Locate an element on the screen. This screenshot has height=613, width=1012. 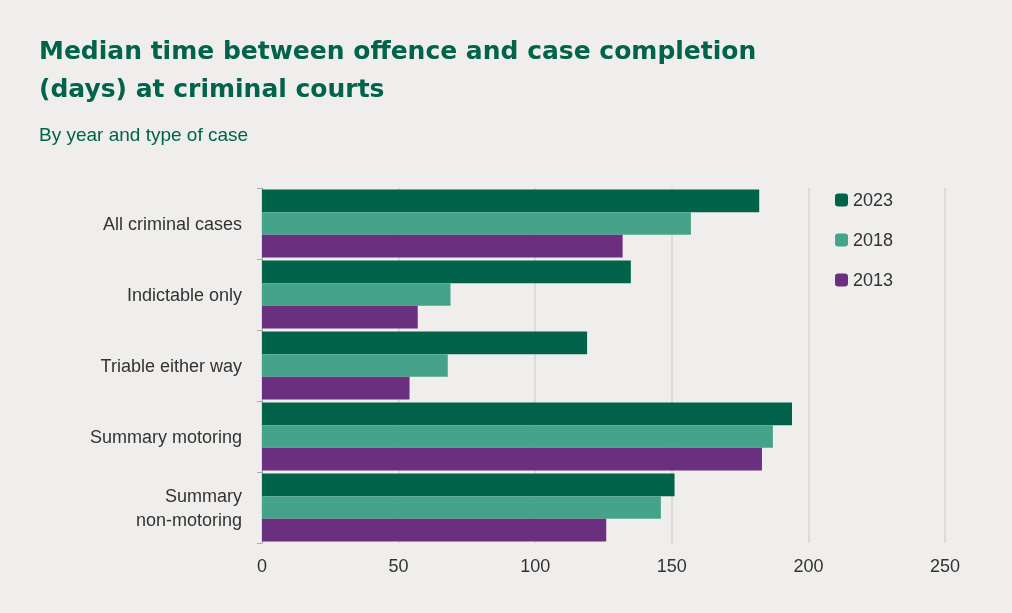
y-tick-label: Indictable only is located at coordinates (184, 294).